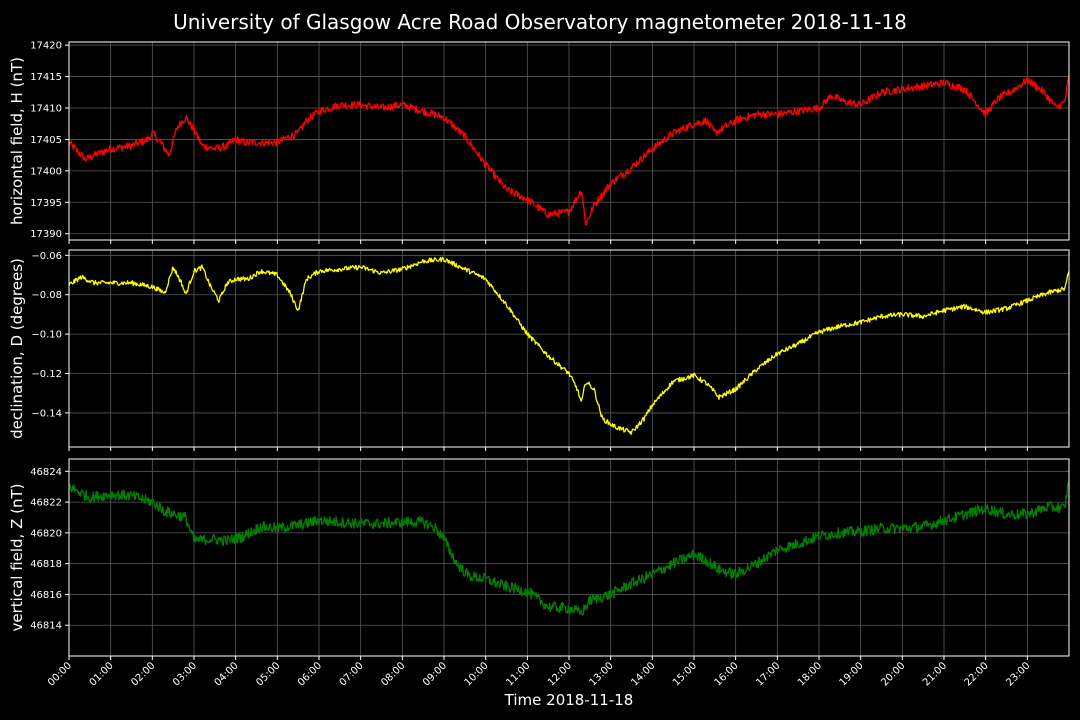  I want to click on y-tick-label: 46816, so click(46, 595).